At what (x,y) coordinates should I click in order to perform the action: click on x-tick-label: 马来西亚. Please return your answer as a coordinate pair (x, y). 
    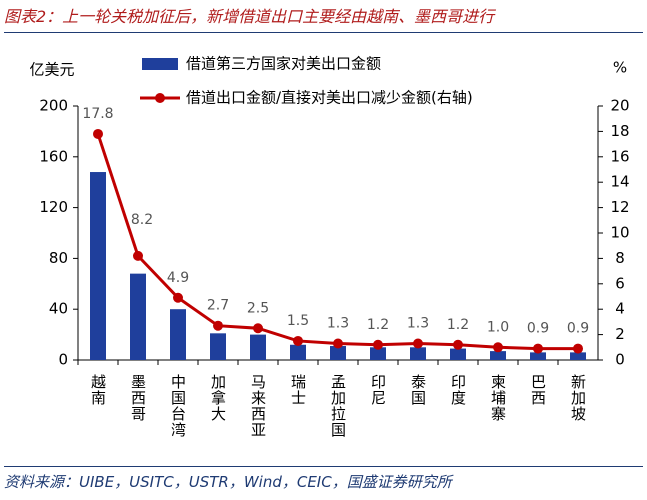
    Looking at the image, I should click on (258, 406).